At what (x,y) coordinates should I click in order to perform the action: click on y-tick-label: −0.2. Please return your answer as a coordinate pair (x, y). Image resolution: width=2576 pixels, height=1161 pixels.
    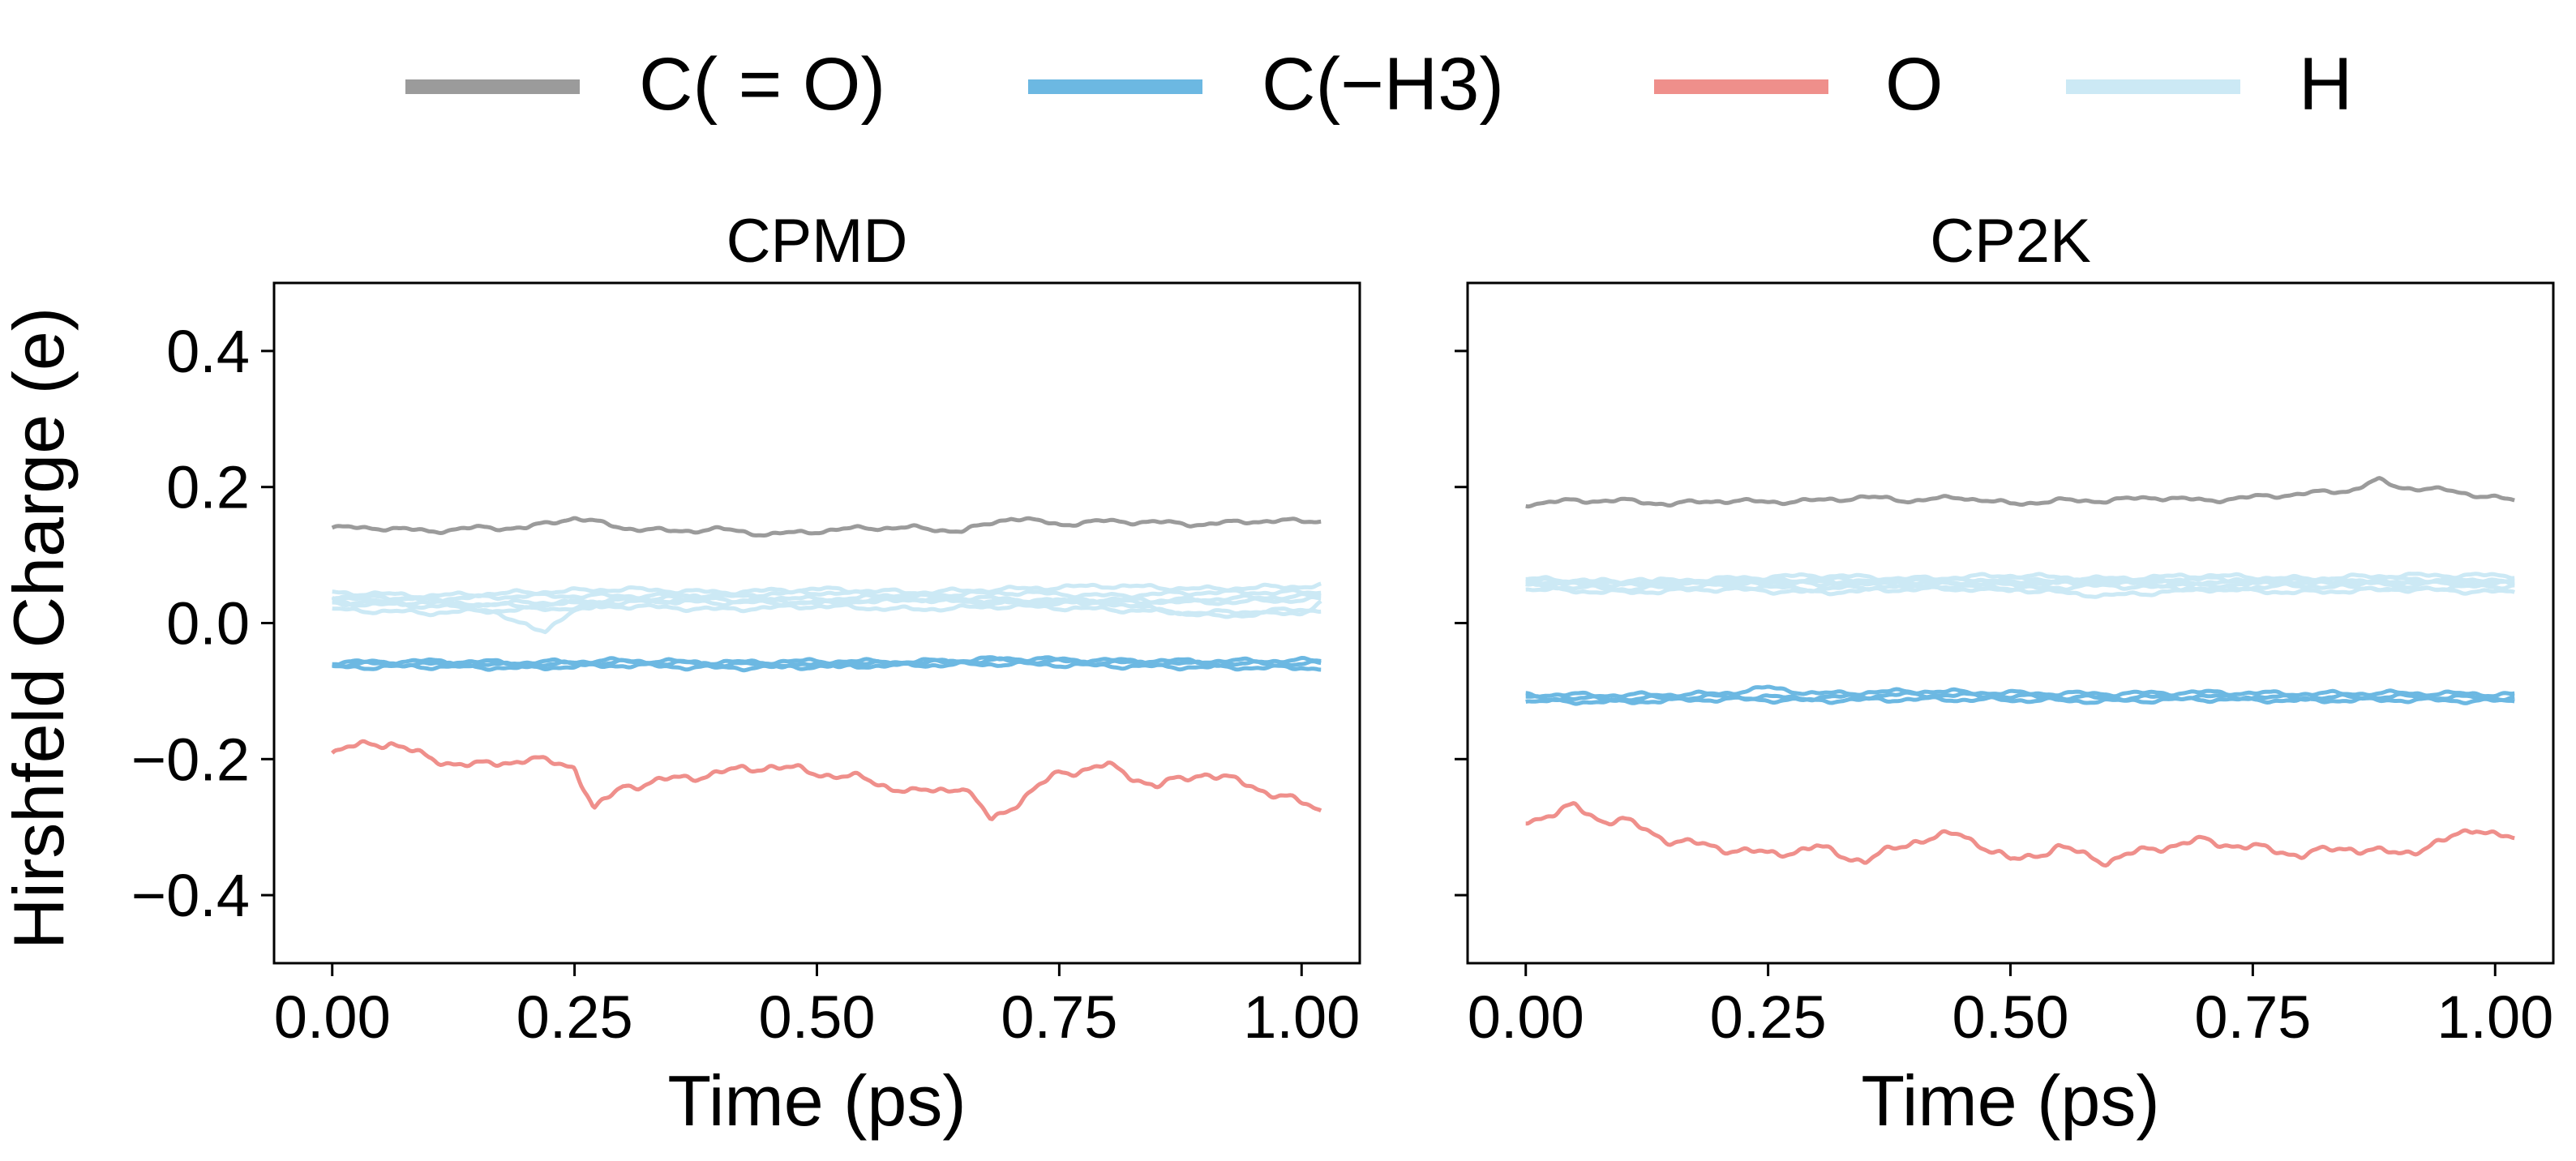
    Looking at the image, I should click on (190, 759).